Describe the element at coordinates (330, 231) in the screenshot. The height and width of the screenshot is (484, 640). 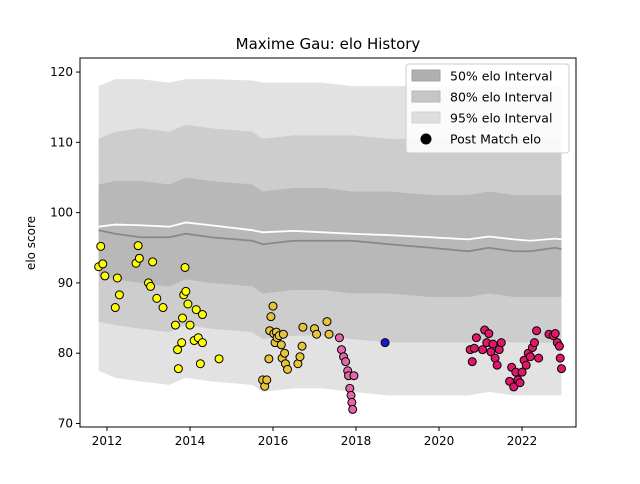
I see `median-elo-line` at that location.